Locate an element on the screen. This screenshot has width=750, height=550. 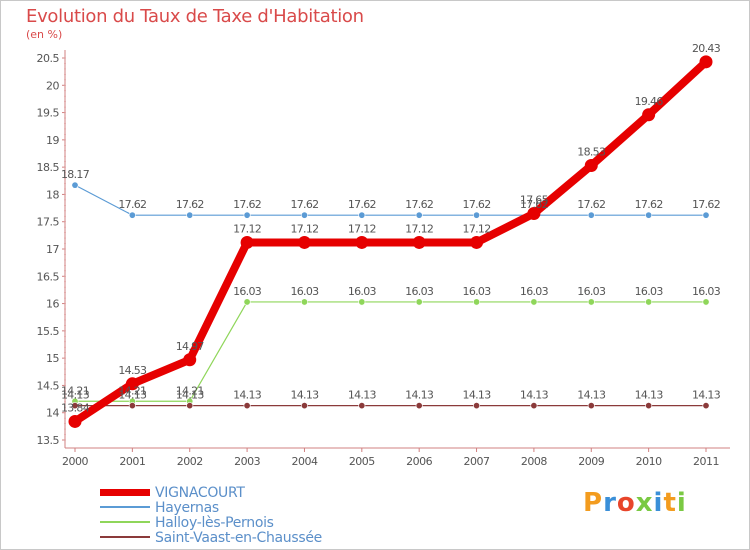
legend-label-vignacourt: VIGNACOURT is located at coordinates (200, 493).